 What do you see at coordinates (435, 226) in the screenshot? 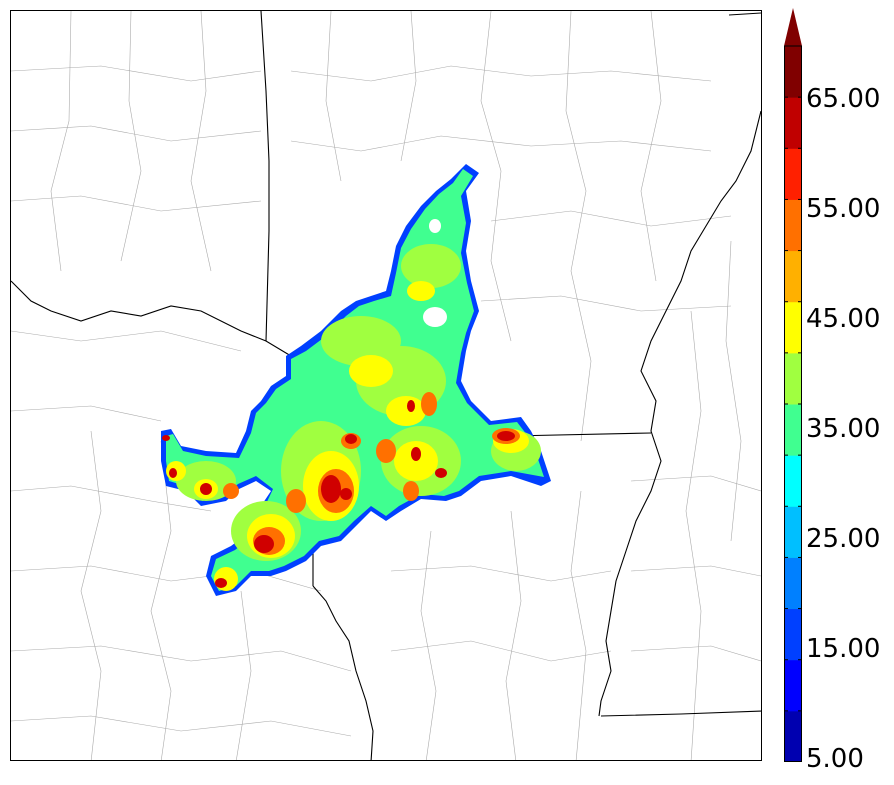
I see `precip-hole-north` at bounding box center [435, 226].